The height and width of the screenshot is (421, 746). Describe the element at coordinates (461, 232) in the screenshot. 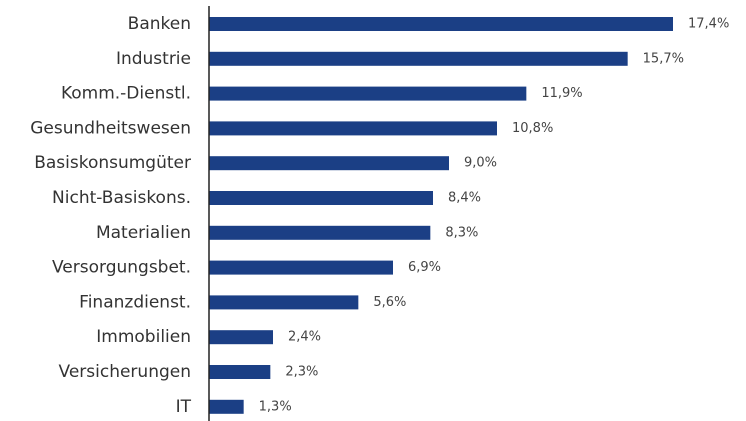

I see `value-label: 8,3%` at that location.